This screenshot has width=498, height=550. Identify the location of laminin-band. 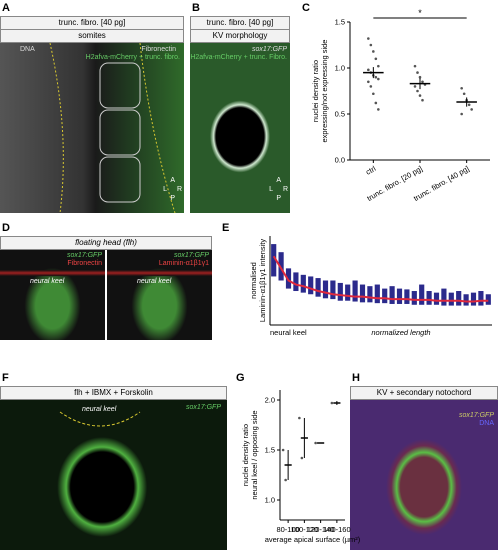
(159, 273).